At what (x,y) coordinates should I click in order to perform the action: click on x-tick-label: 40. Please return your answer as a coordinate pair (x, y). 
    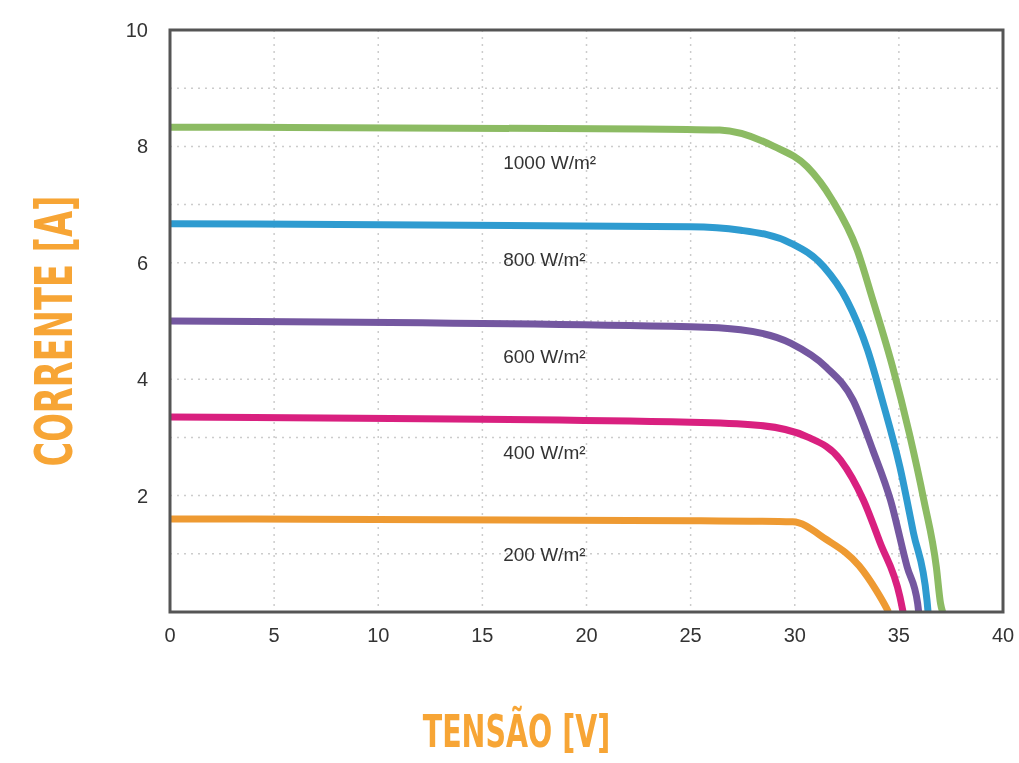
    Looking at the image, I should click on (1003, 635).